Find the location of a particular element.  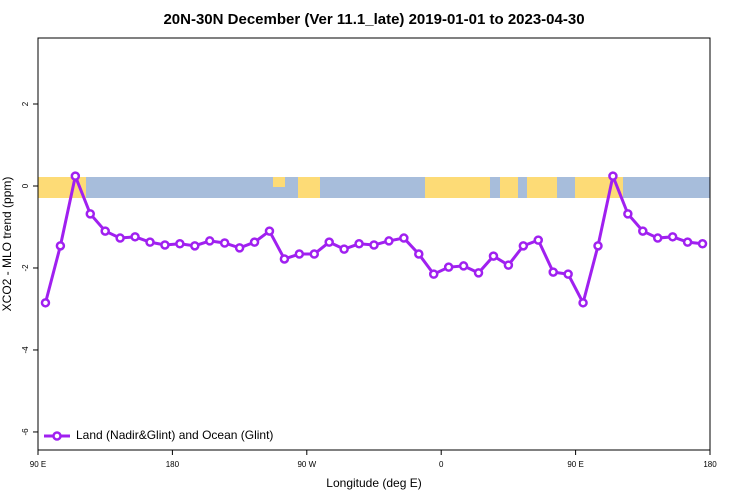

y-axis-label: XCO2 - MLO trend (ppm) is located at coordinates (7, 244).